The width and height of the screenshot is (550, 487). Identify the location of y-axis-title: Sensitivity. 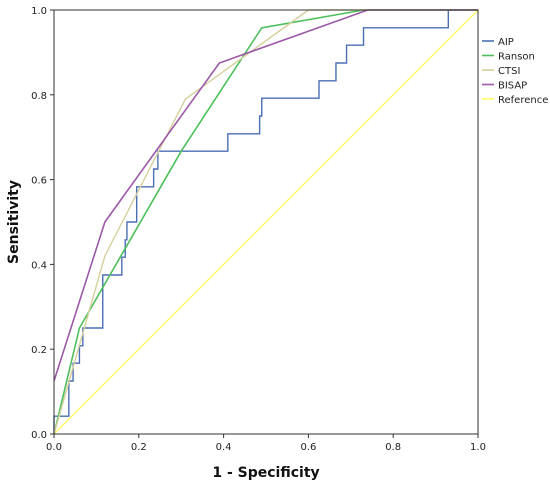
(14, 222).